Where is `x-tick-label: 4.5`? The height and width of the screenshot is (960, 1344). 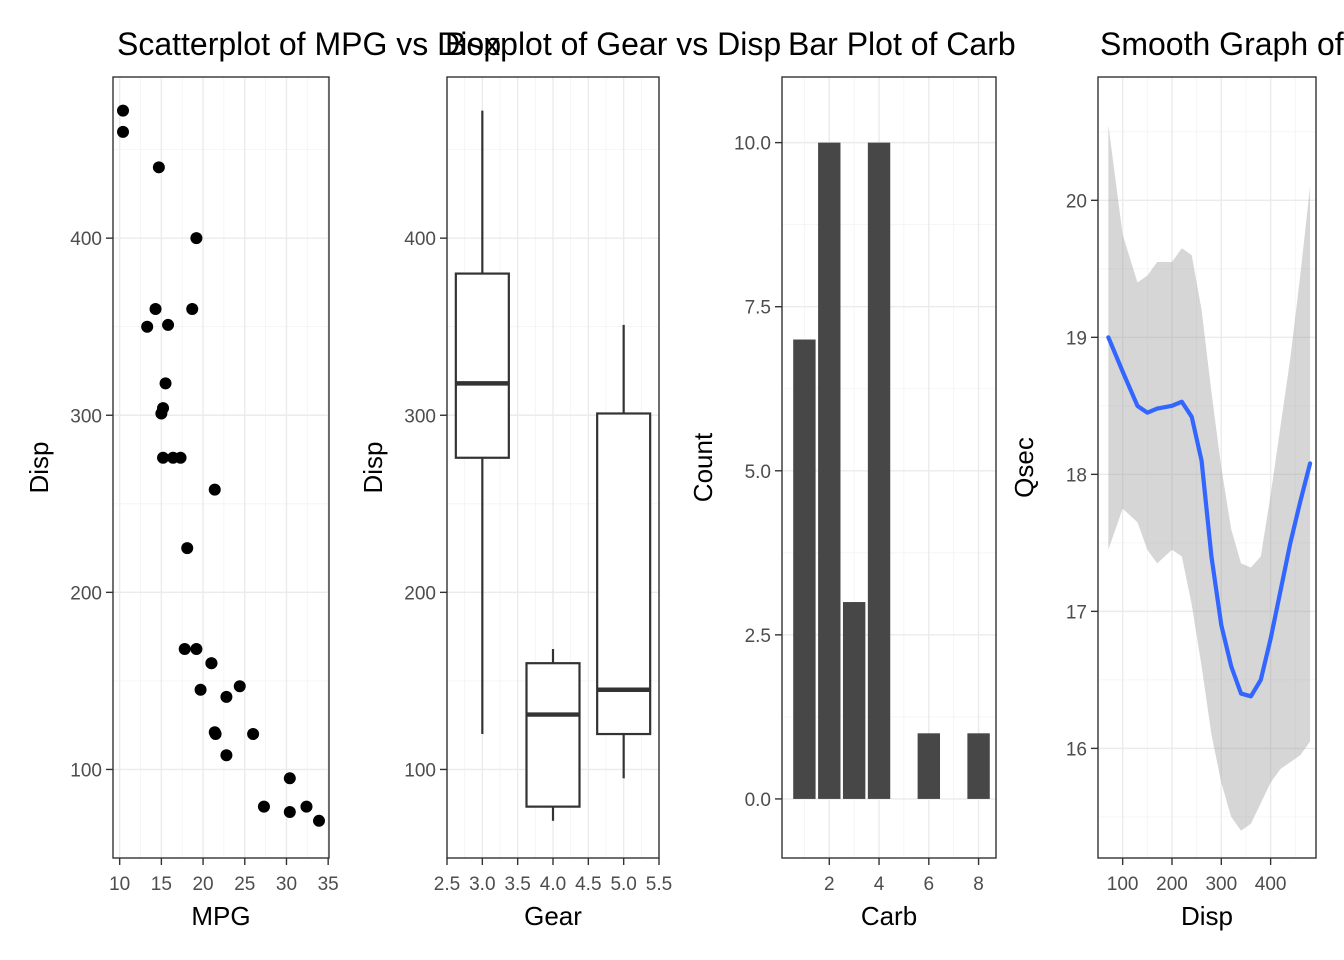
x-tick-label: 4.5 is located at coordinates (588, 884).